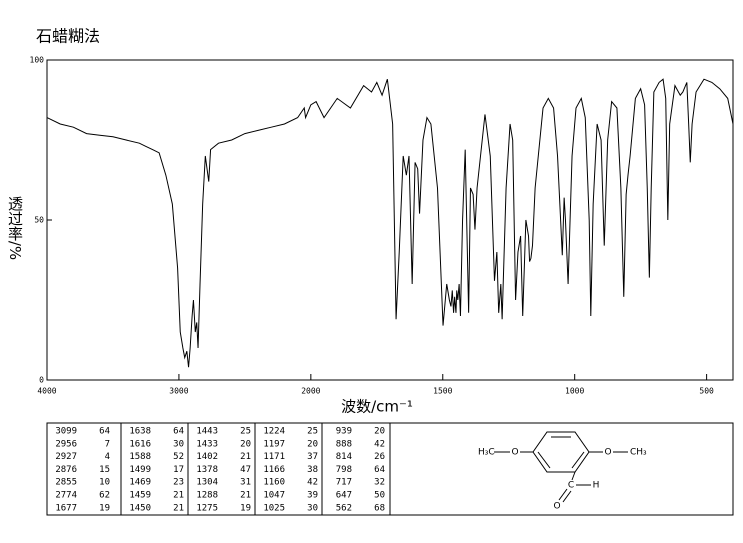 The width and height of the screenshot is (743, 543). What do you see at coordinates (274, 457) in the screenshot?
I see `wavenumber-cell: 1171` at bounding box center [274, 457].